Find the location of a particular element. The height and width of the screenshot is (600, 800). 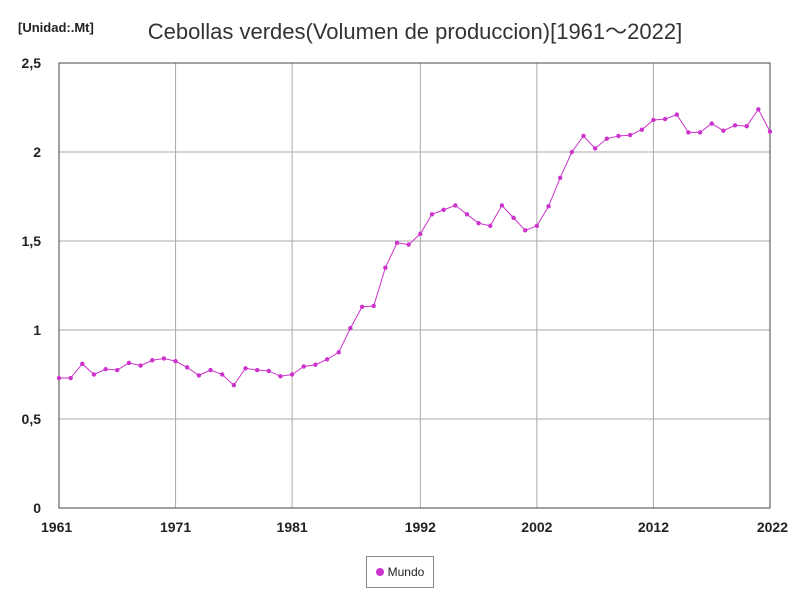

legend-marker-mundo is located at coordinates (379, 572).